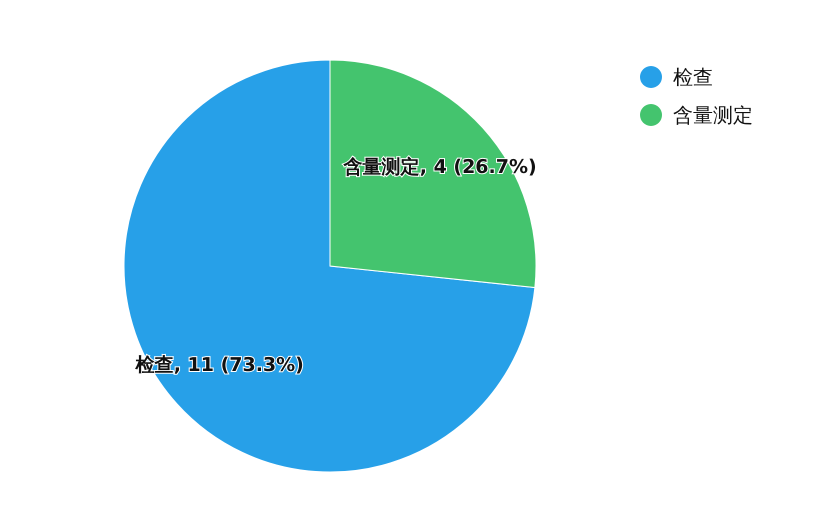  What do you see at coordinates (713, 115) in the screenshot?
I see `legend-label: 含量测定` at bounding box center [713, 115].